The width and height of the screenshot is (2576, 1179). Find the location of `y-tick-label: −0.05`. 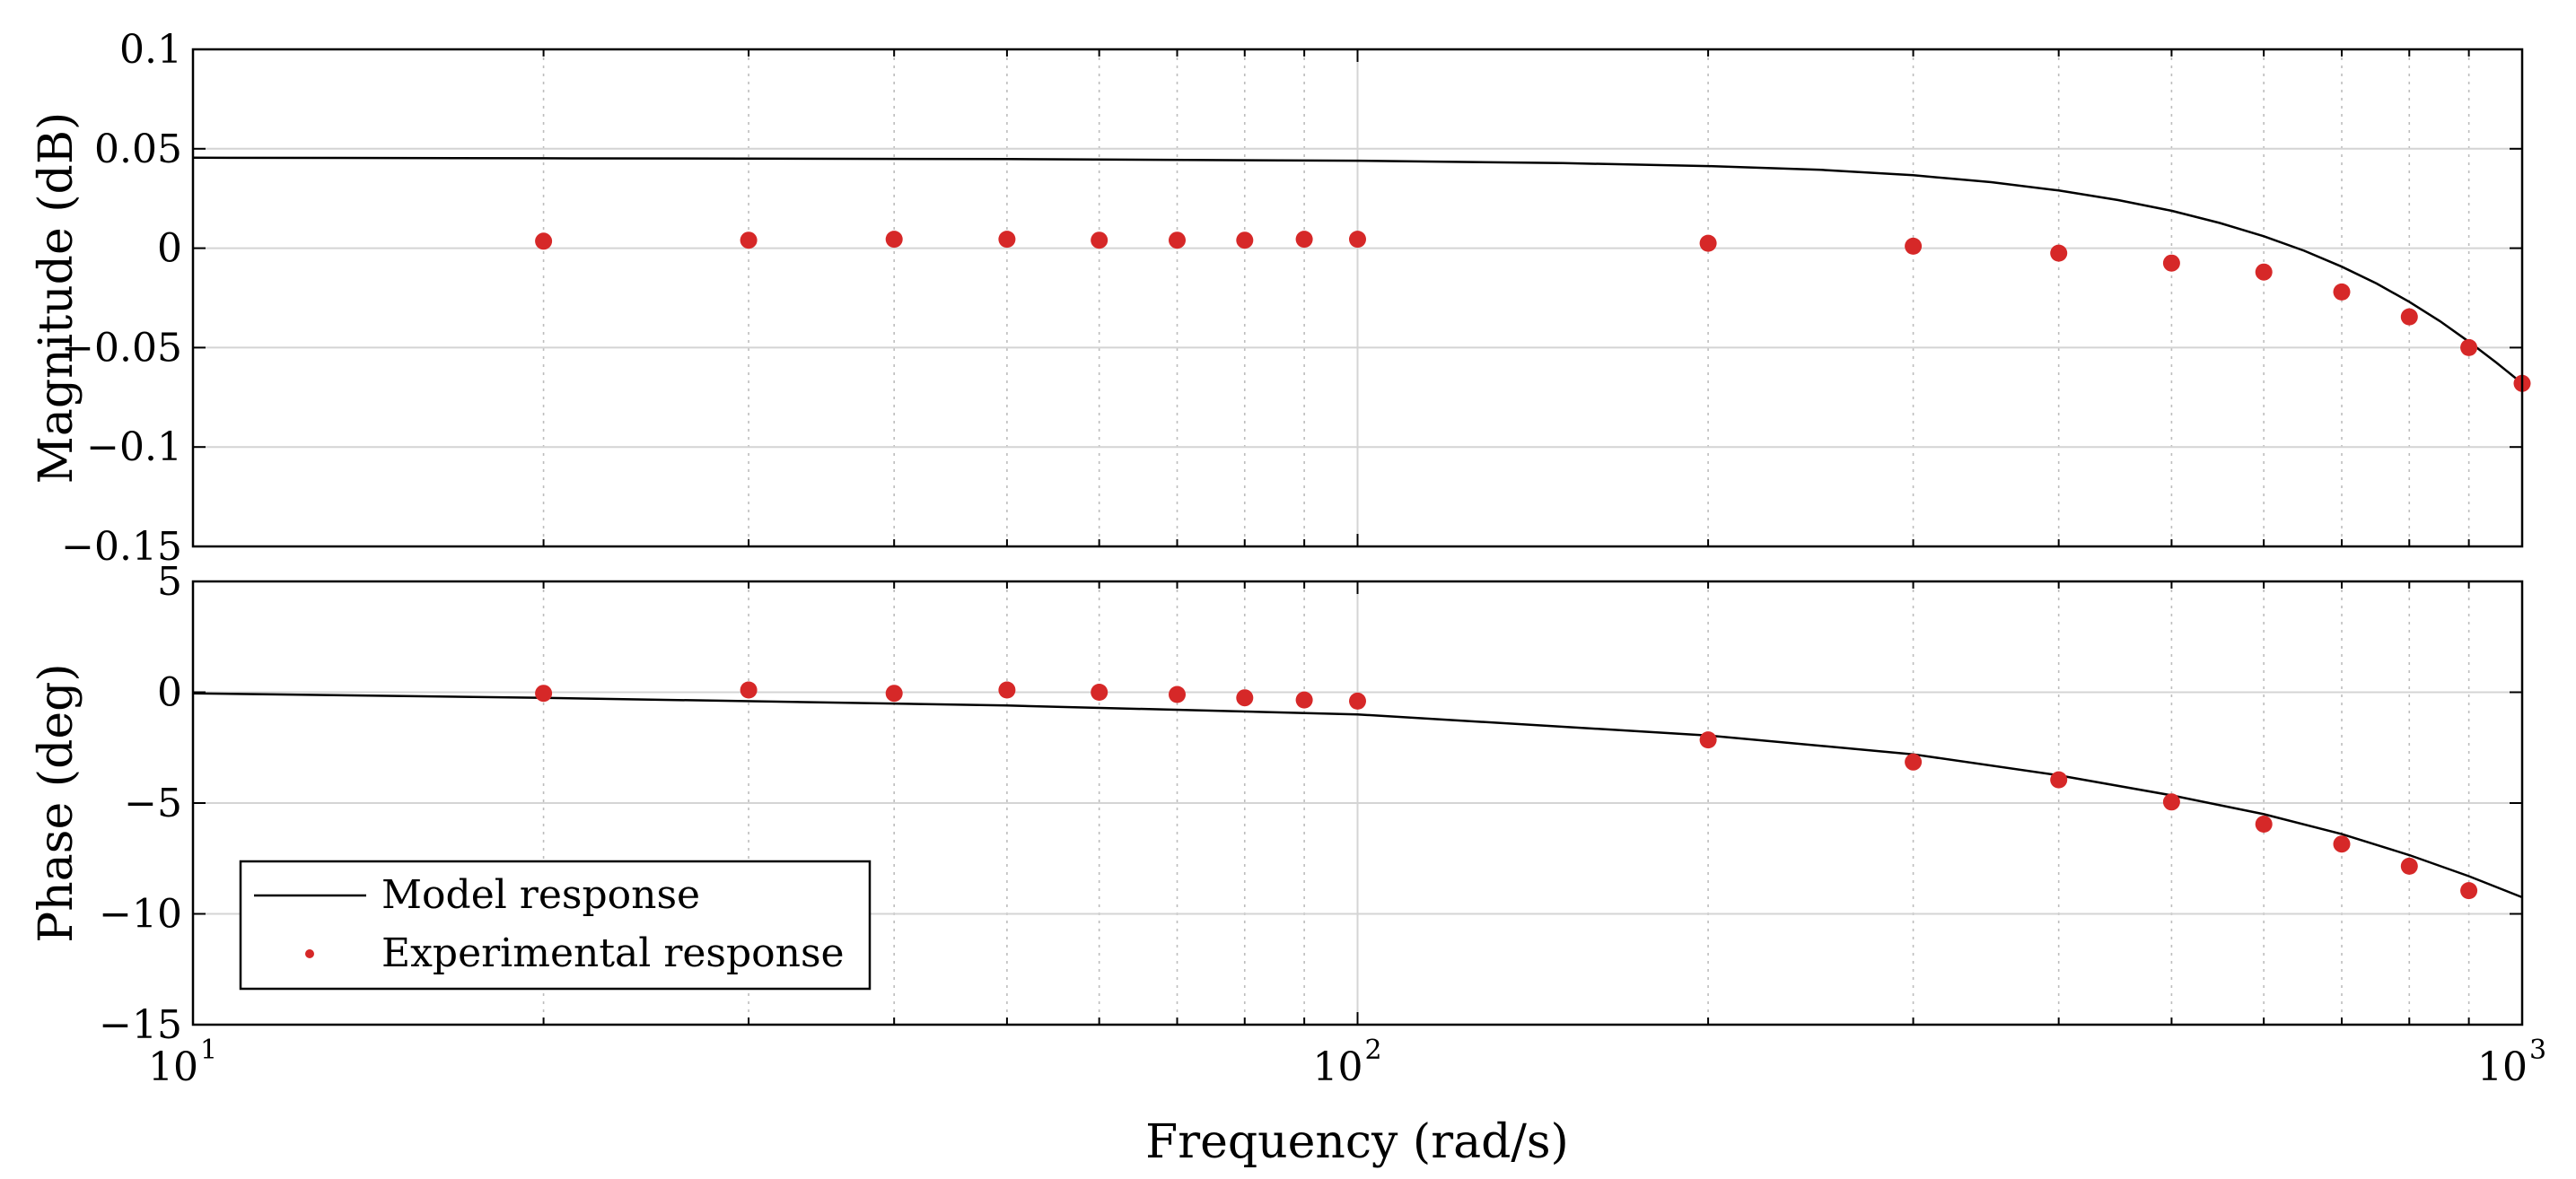

y-tick-label: −0.05 is located at coordinates (121, 348).